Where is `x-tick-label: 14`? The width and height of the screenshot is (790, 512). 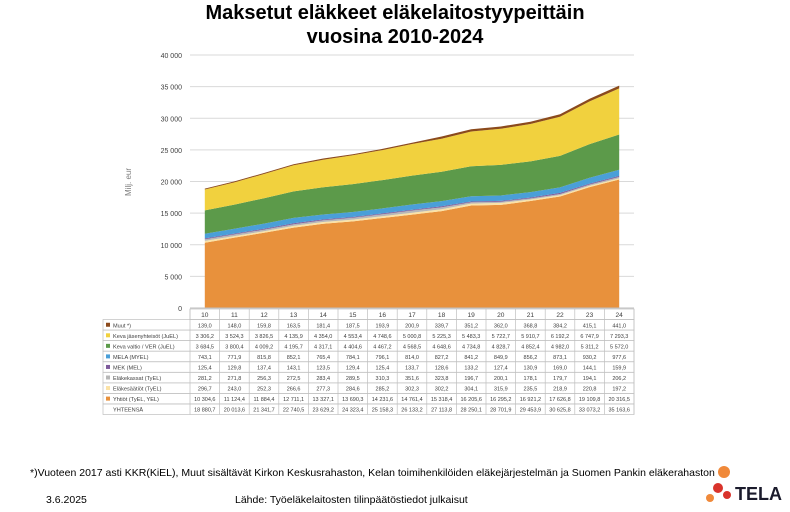 x-tick-label: 14 is located at coordinates (324, 315).